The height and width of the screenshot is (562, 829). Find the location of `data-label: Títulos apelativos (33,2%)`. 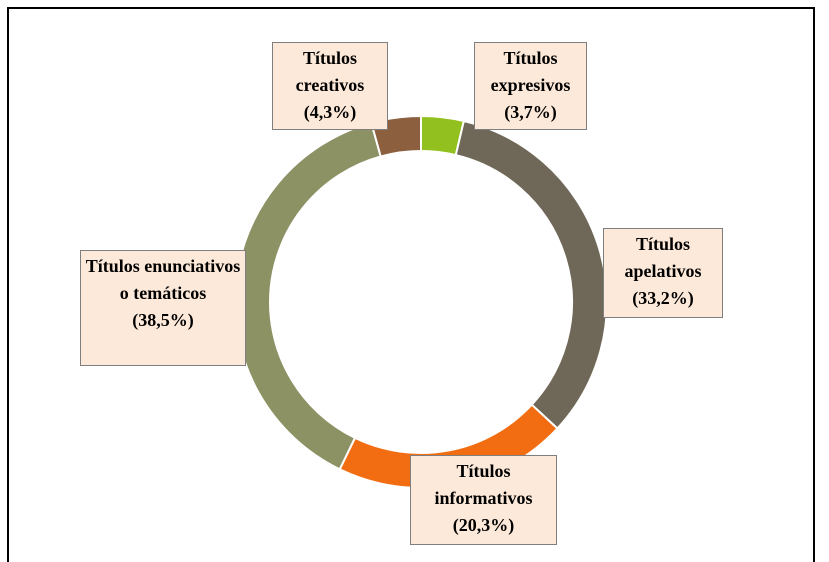

data-label: Títulos apelativos (33,2%) is located at coordinates (663, 273).